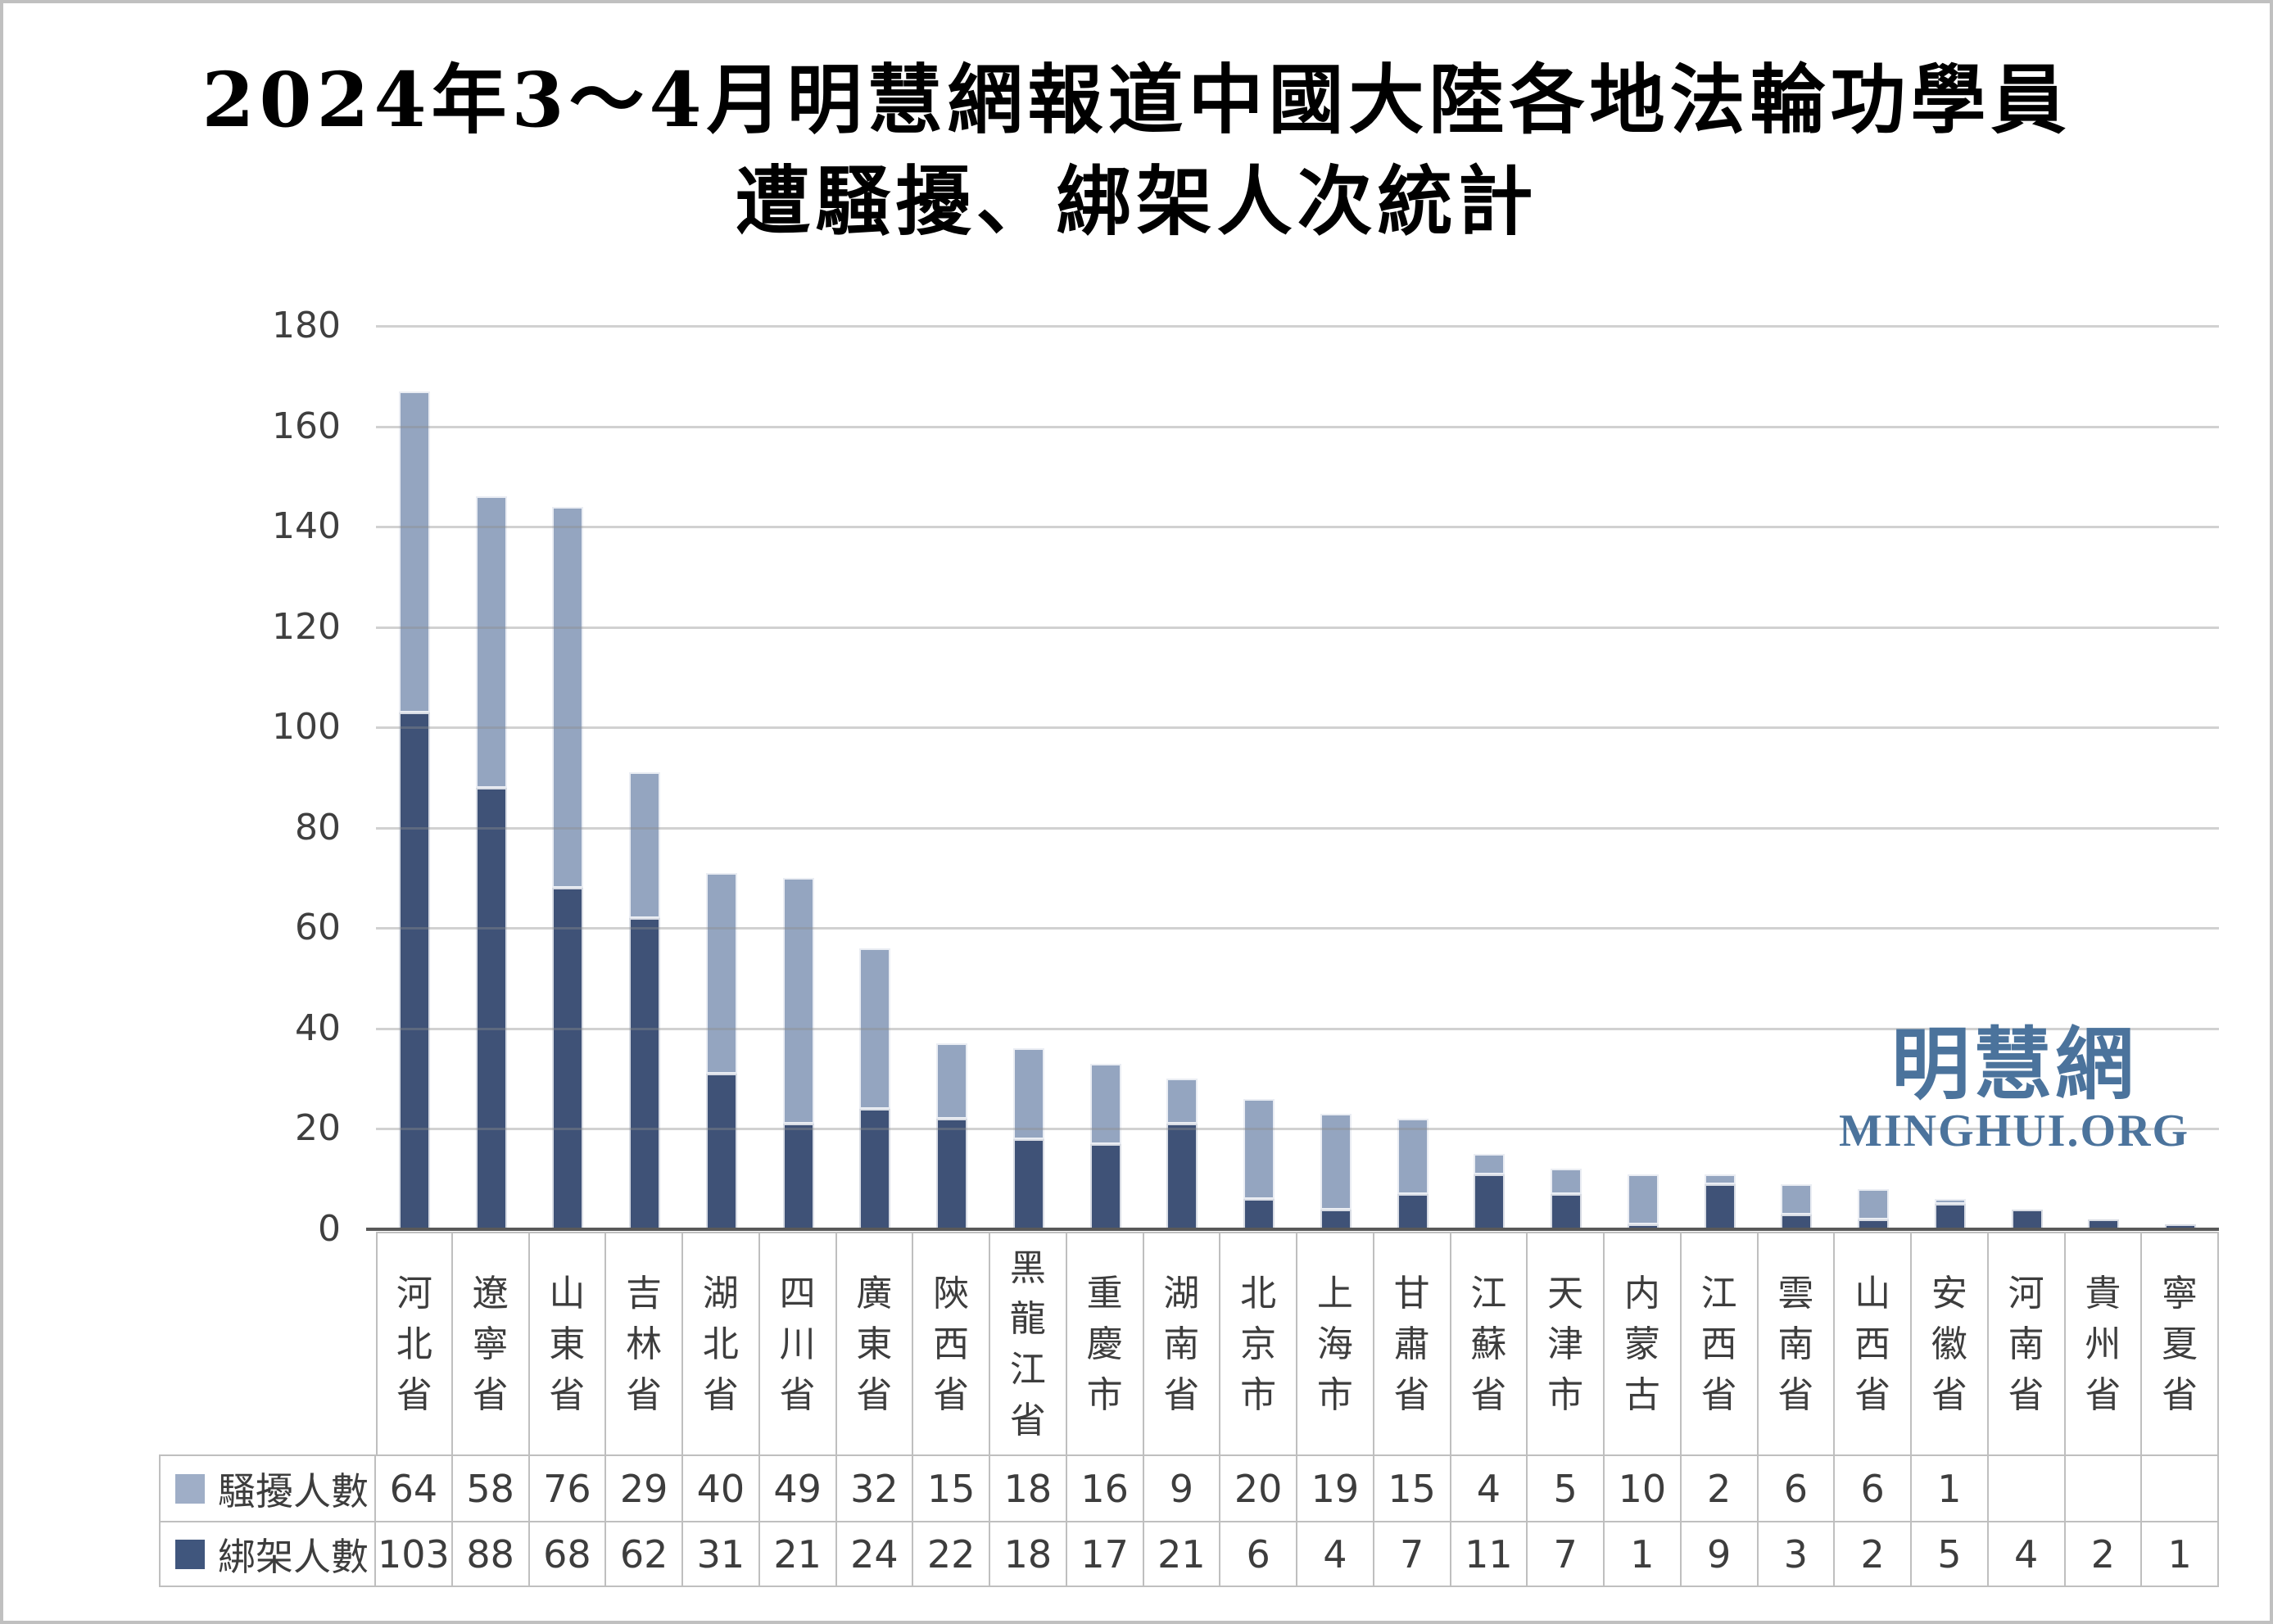 Image resolution: width=2273 pixels, height=1624 pixels. What do you see at coordinates (1258, 1487) in the screenshot?
I see `value-cell: 20` at bounding box center [1258, 1487].